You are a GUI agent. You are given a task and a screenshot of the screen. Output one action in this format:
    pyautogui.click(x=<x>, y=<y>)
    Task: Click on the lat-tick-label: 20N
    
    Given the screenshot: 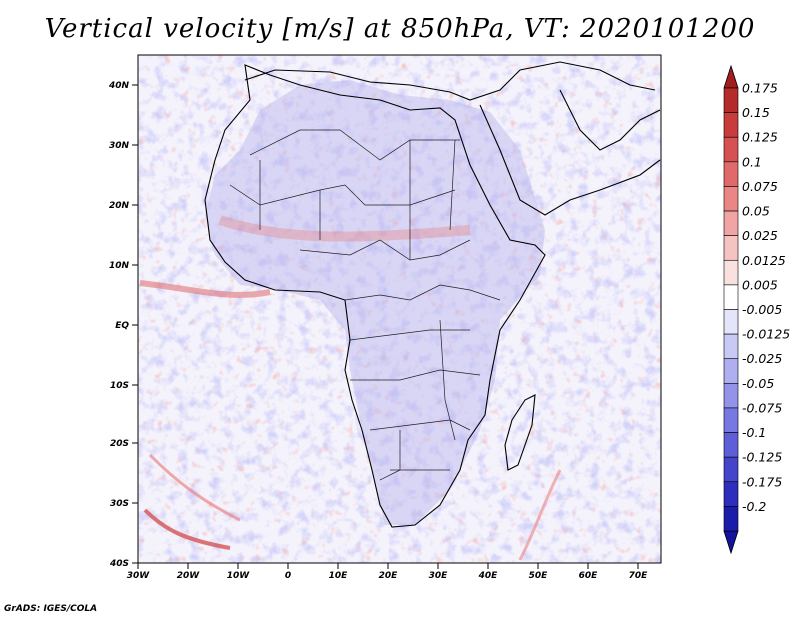 What is the action you would take?
    pyautogui.click(x=119, y=206)
    